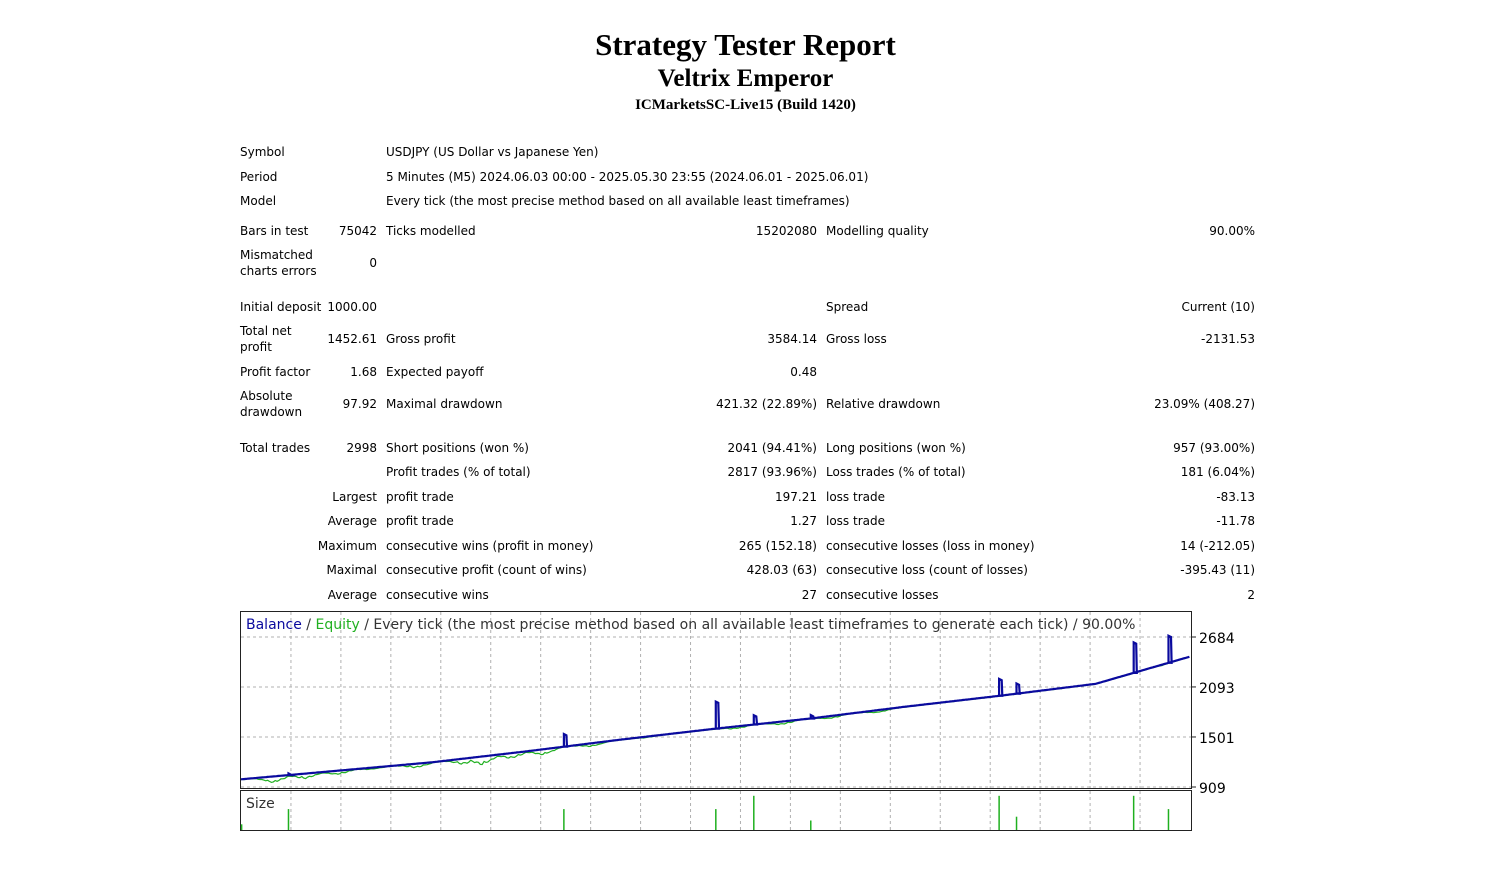 Image resolution: width=1491 pixels, height=891 pixels. What do you see at coordinates (1217, 570) in the screenshot?
I see `maximal-cons-loss-value: -395.43 (11)` at bounding box center [1217, 570].